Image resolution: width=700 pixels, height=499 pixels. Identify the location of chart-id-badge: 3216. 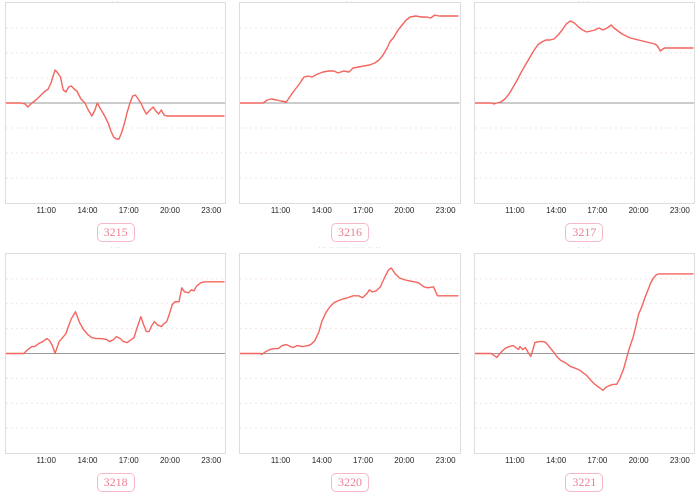
(349, 232).